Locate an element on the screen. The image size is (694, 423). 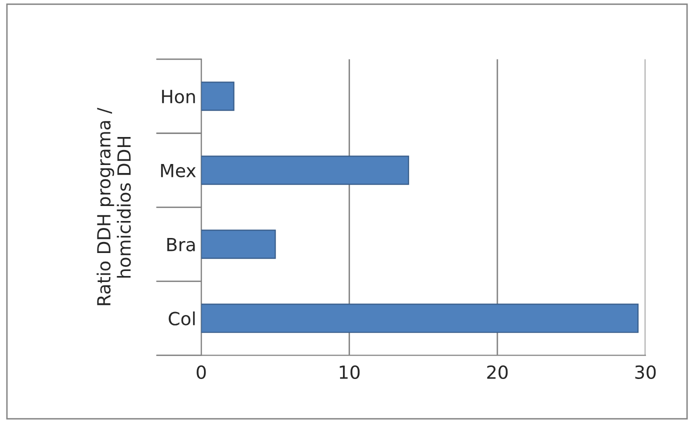
x-tick-label: 0 is located at coordinates (201, 372).